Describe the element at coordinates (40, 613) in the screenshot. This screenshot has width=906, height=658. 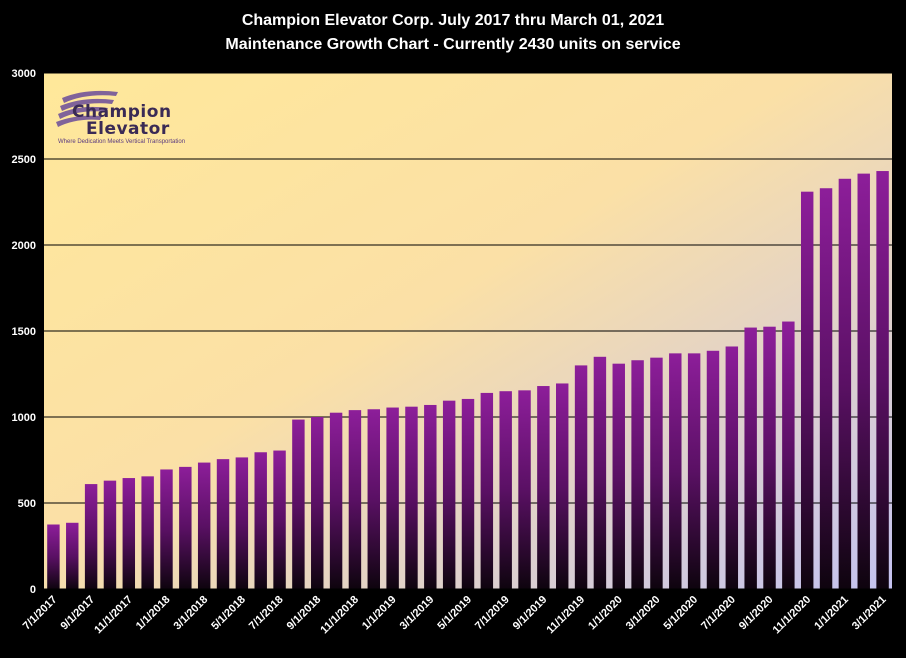
I see `x-tick-label: 7/1/2017` at that location.